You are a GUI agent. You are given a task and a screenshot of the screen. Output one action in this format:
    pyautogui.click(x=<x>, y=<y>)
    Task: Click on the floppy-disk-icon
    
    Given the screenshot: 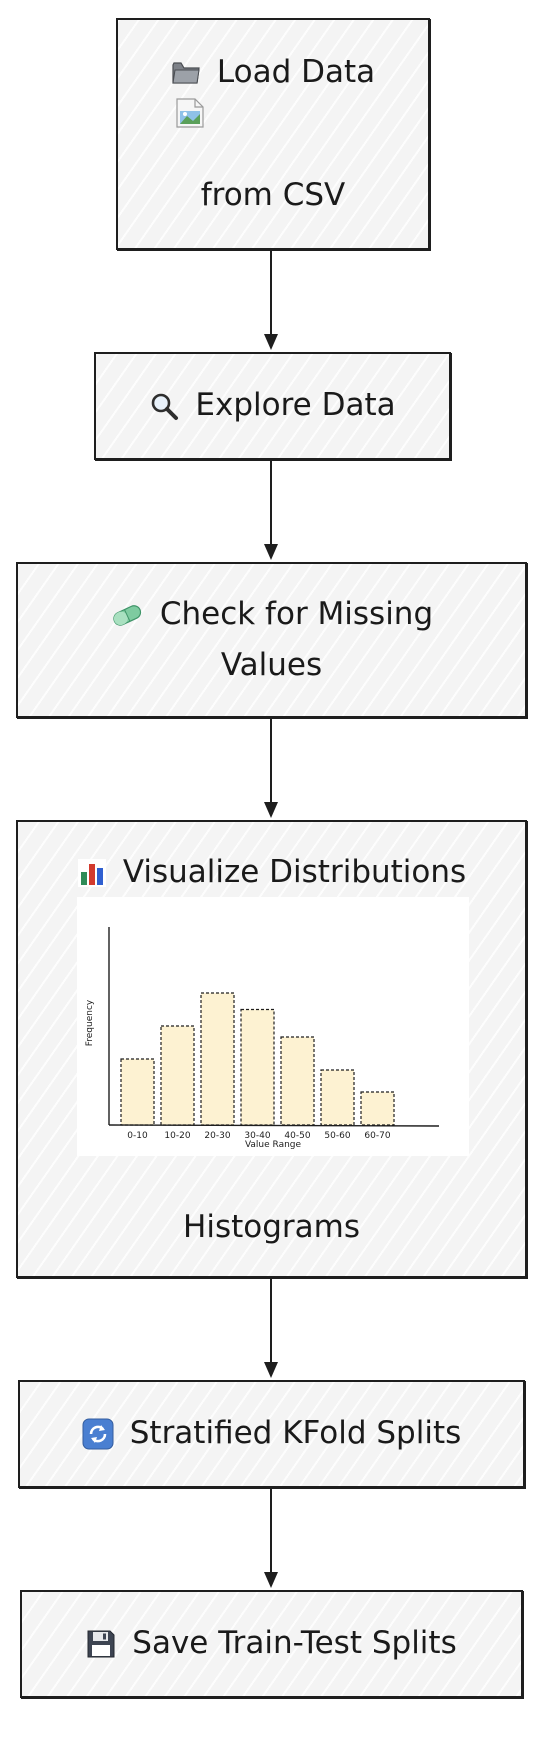 What is the action you would take?
    pyautogui.click(x=101, y=1644)
    